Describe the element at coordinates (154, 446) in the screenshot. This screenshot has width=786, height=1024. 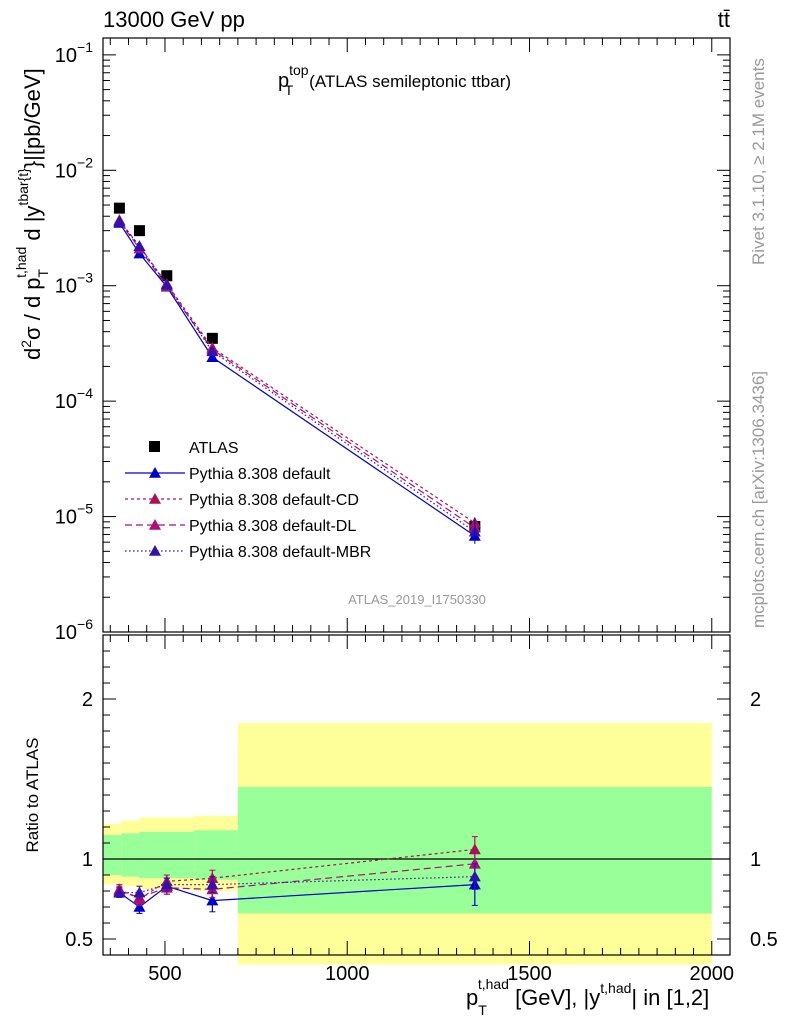
I see `legend-marker-atlas` at that location.